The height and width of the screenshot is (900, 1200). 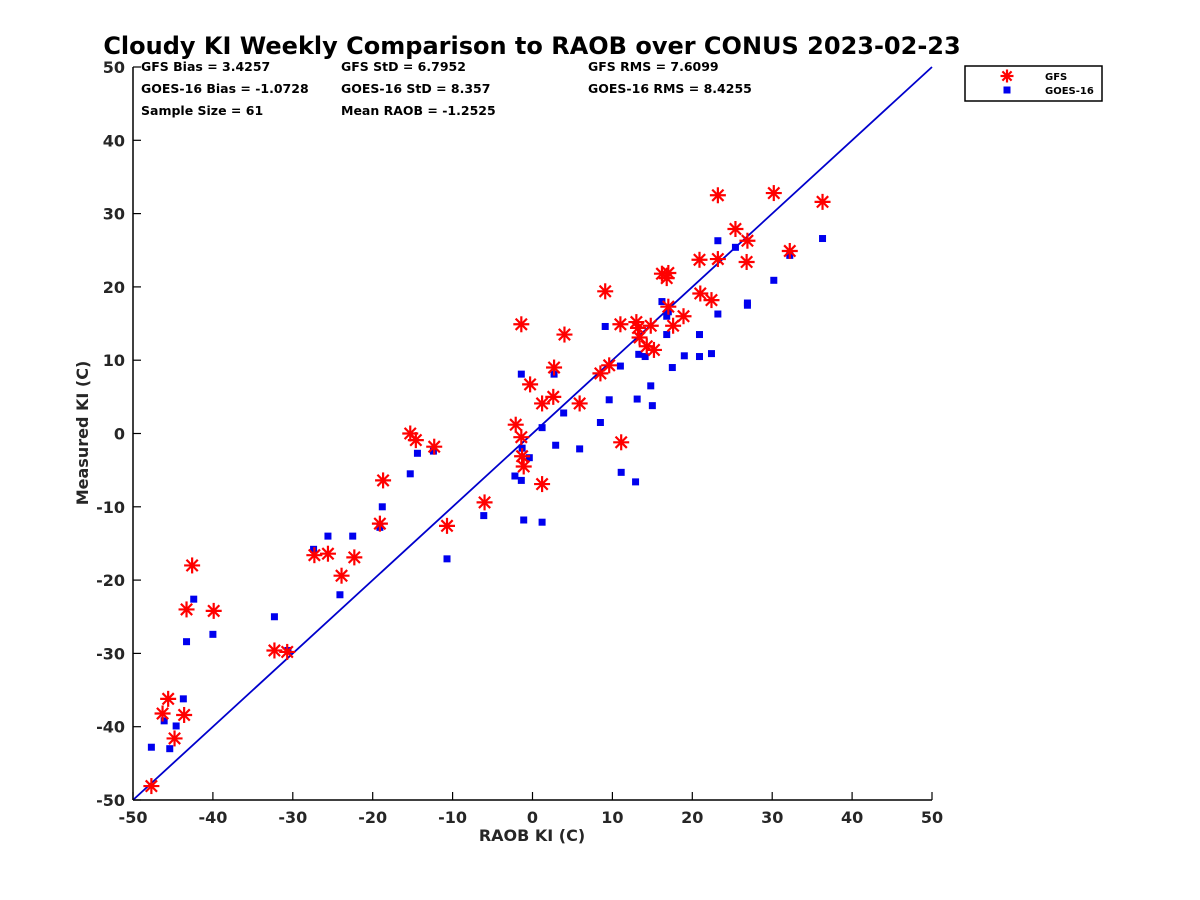 What do you see at coordinates (292, 817) in the screenshot?
I see `x-tick-label: -30` at bounding box center [292, 817].